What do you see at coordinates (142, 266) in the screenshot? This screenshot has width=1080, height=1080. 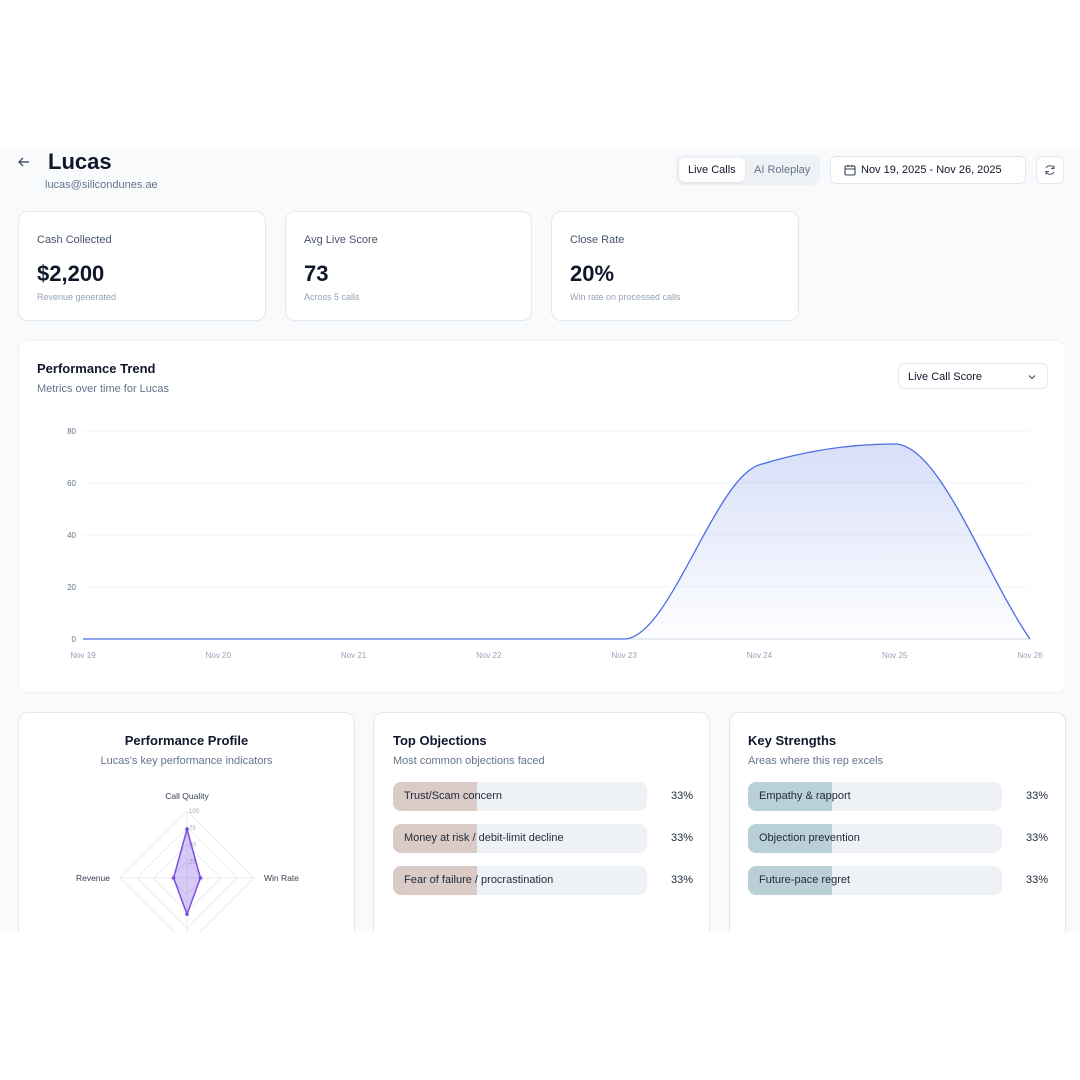 I see `kpi-card: Cash Collected $2,200 Revenue generated` at bounding box center [142, 266].